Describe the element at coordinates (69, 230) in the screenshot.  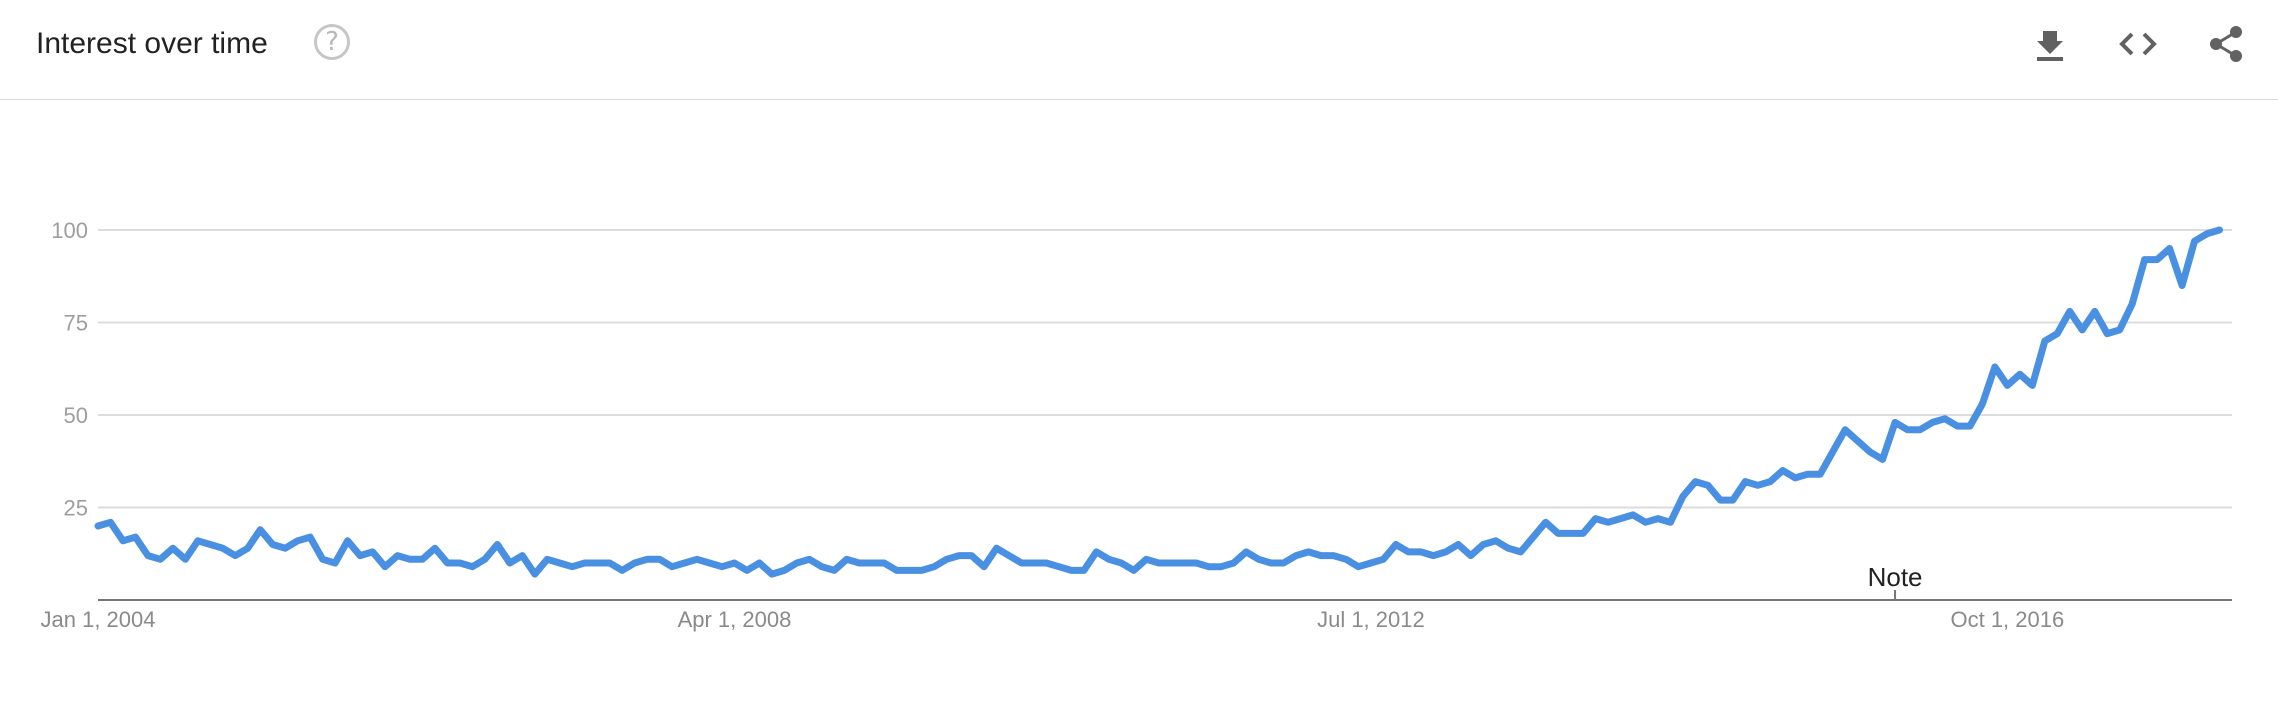
I see `y-tick-label: 100` at that location.